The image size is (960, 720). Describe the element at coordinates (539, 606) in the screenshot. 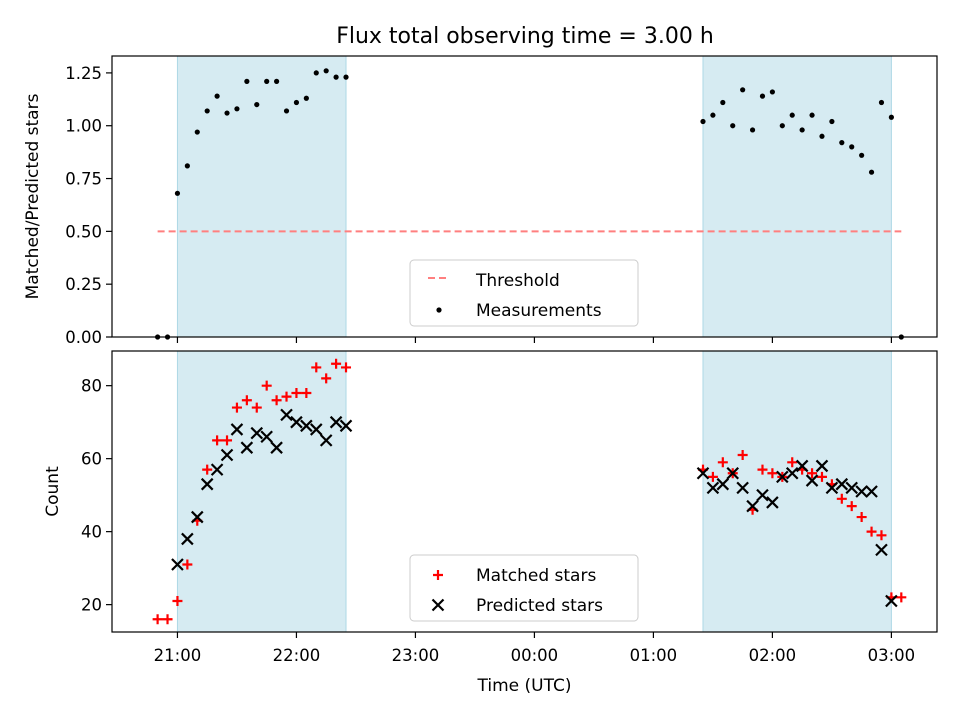

I see `legend-label: Predicted stars` at that location.